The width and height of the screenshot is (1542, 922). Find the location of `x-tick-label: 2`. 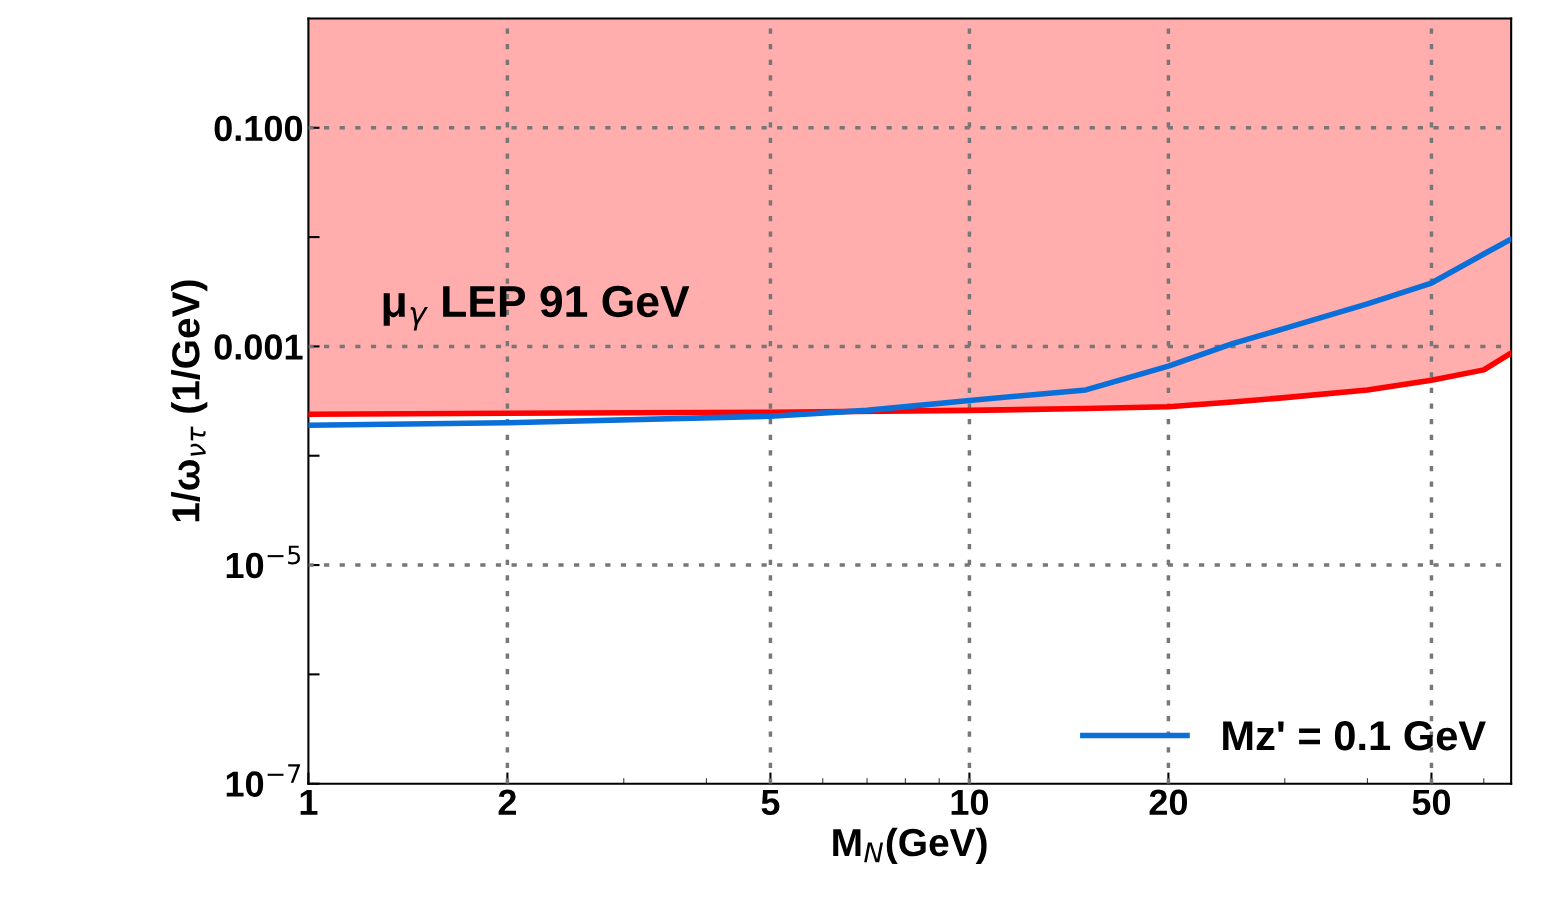

x-tick-label: 2 is located at coordinates (507, 802).